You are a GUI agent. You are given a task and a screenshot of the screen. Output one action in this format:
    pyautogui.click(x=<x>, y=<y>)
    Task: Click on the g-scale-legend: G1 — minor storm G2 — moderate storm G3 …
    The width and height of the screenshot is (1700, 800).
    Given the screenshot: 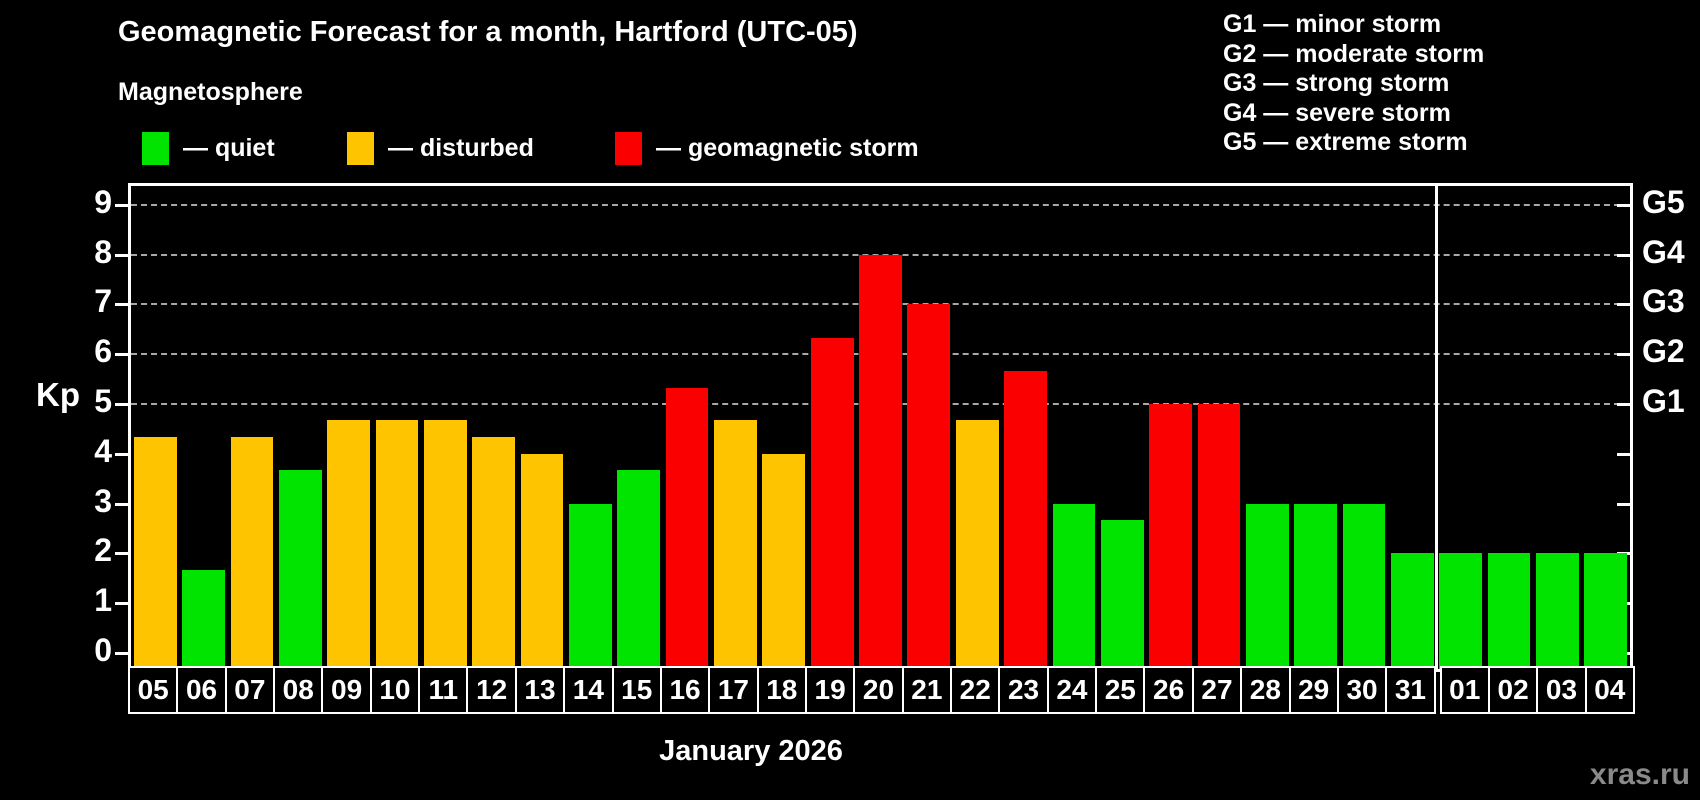 What is the action you would take?
    pyautogui.click(x=1353, y=84)
    